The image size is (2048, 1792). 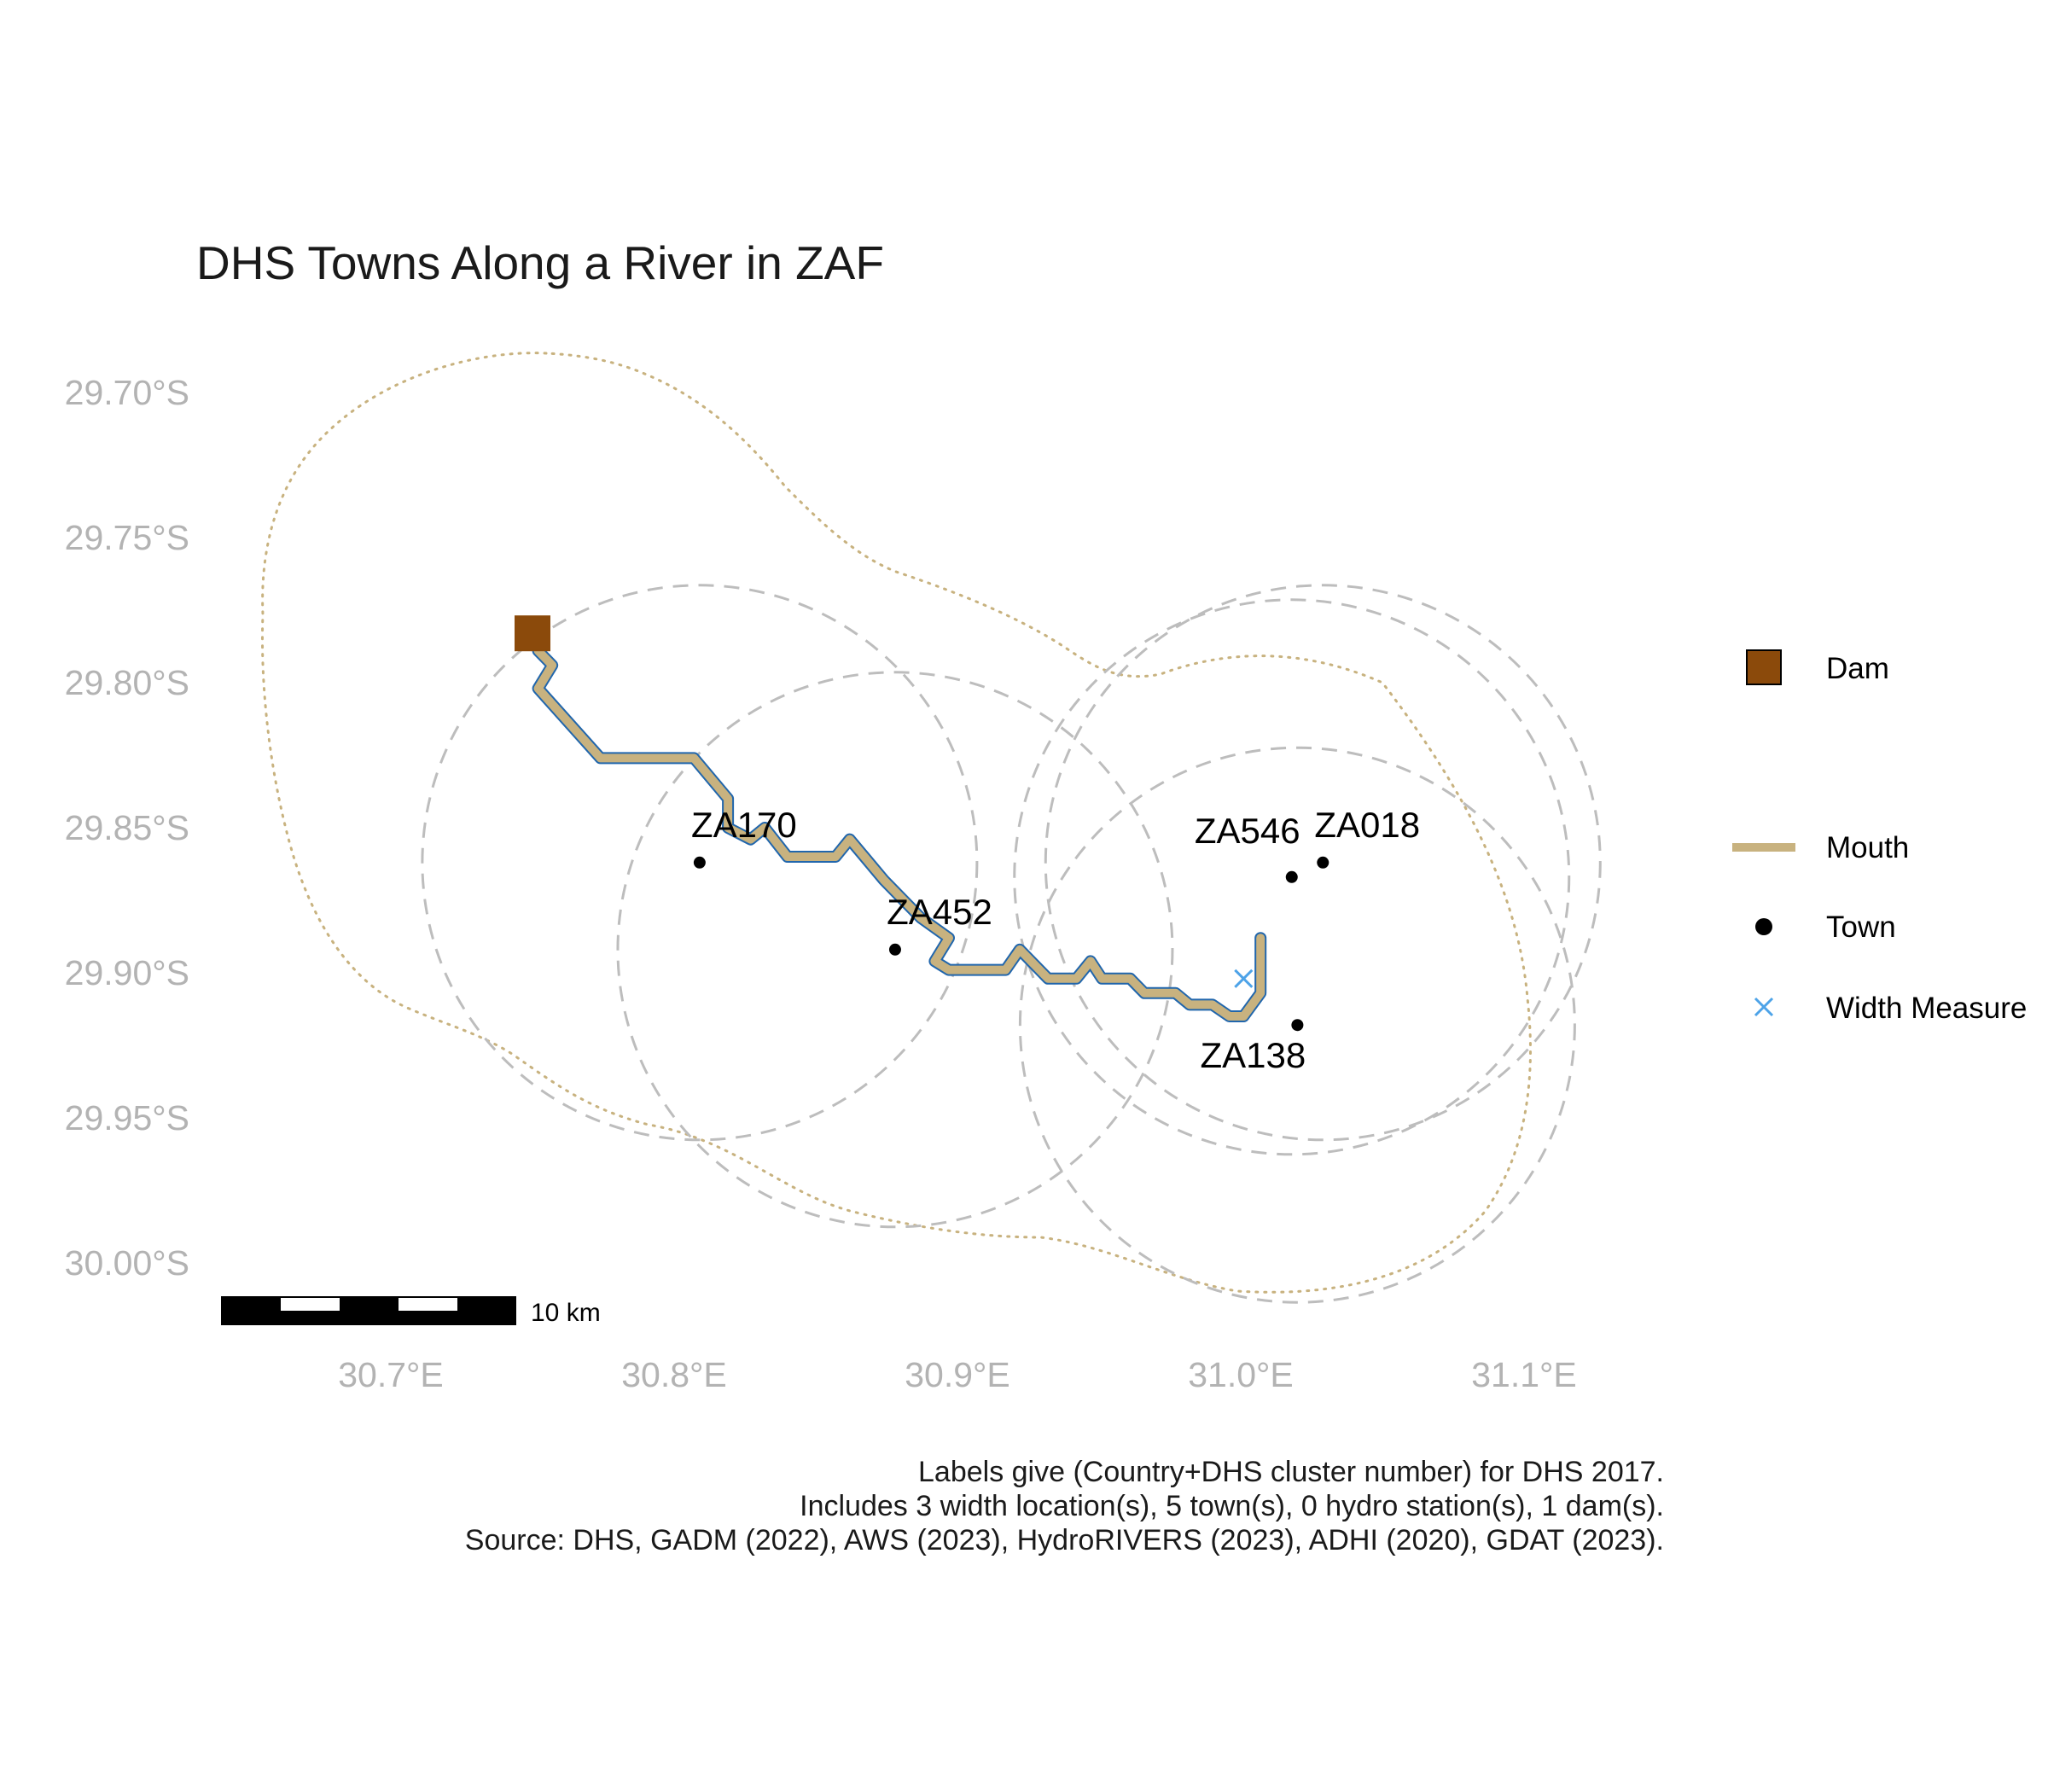 What do you see at coordinates (391, 1374) in the screenshot?
I see `x-tick-label: 30.7°E` at bounding box center [391, 1374].